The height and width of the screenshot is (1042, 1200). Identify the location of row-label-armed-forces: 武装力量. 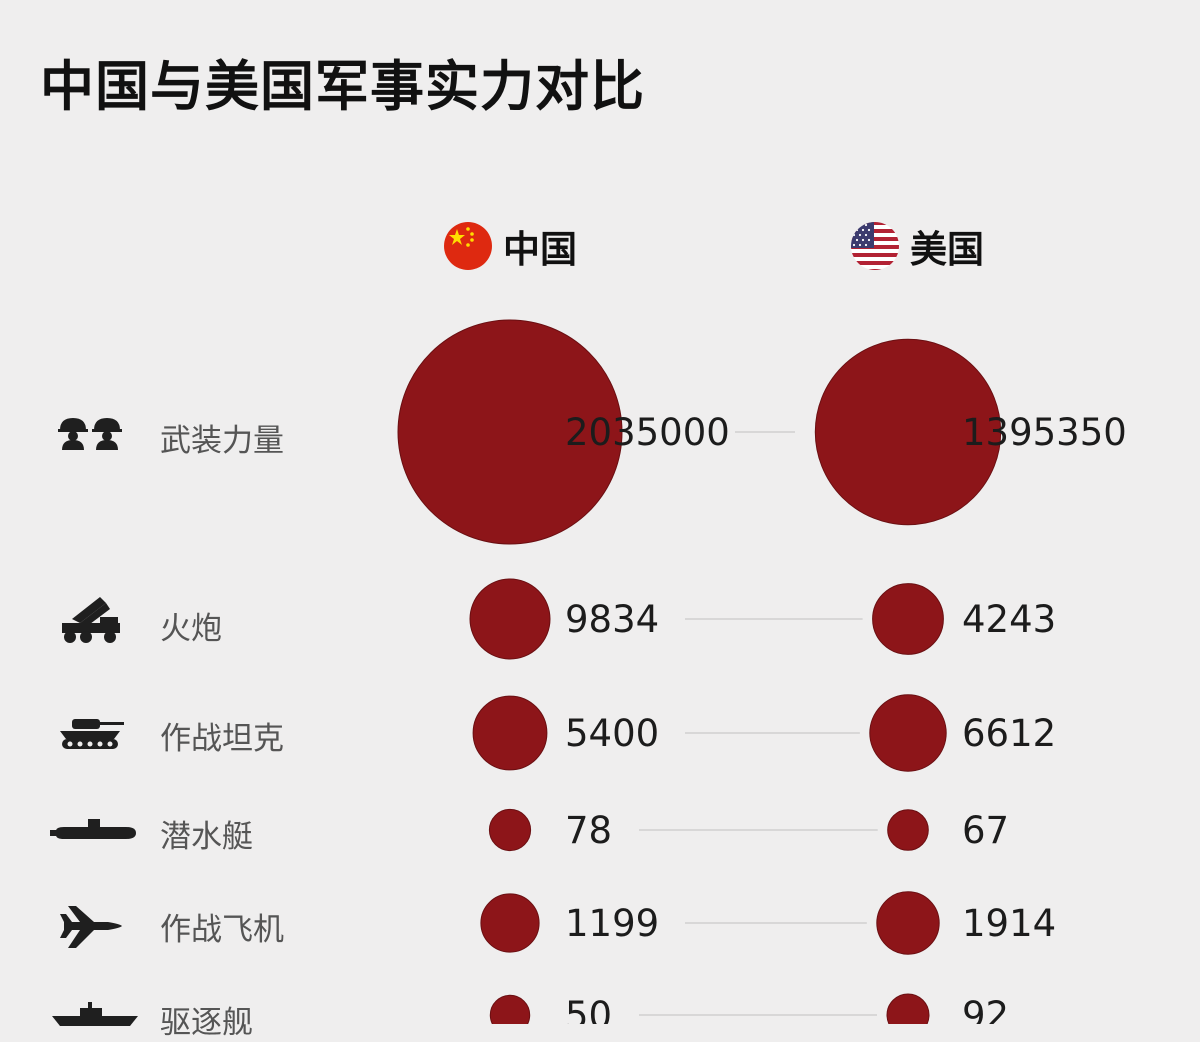
(222, 441).